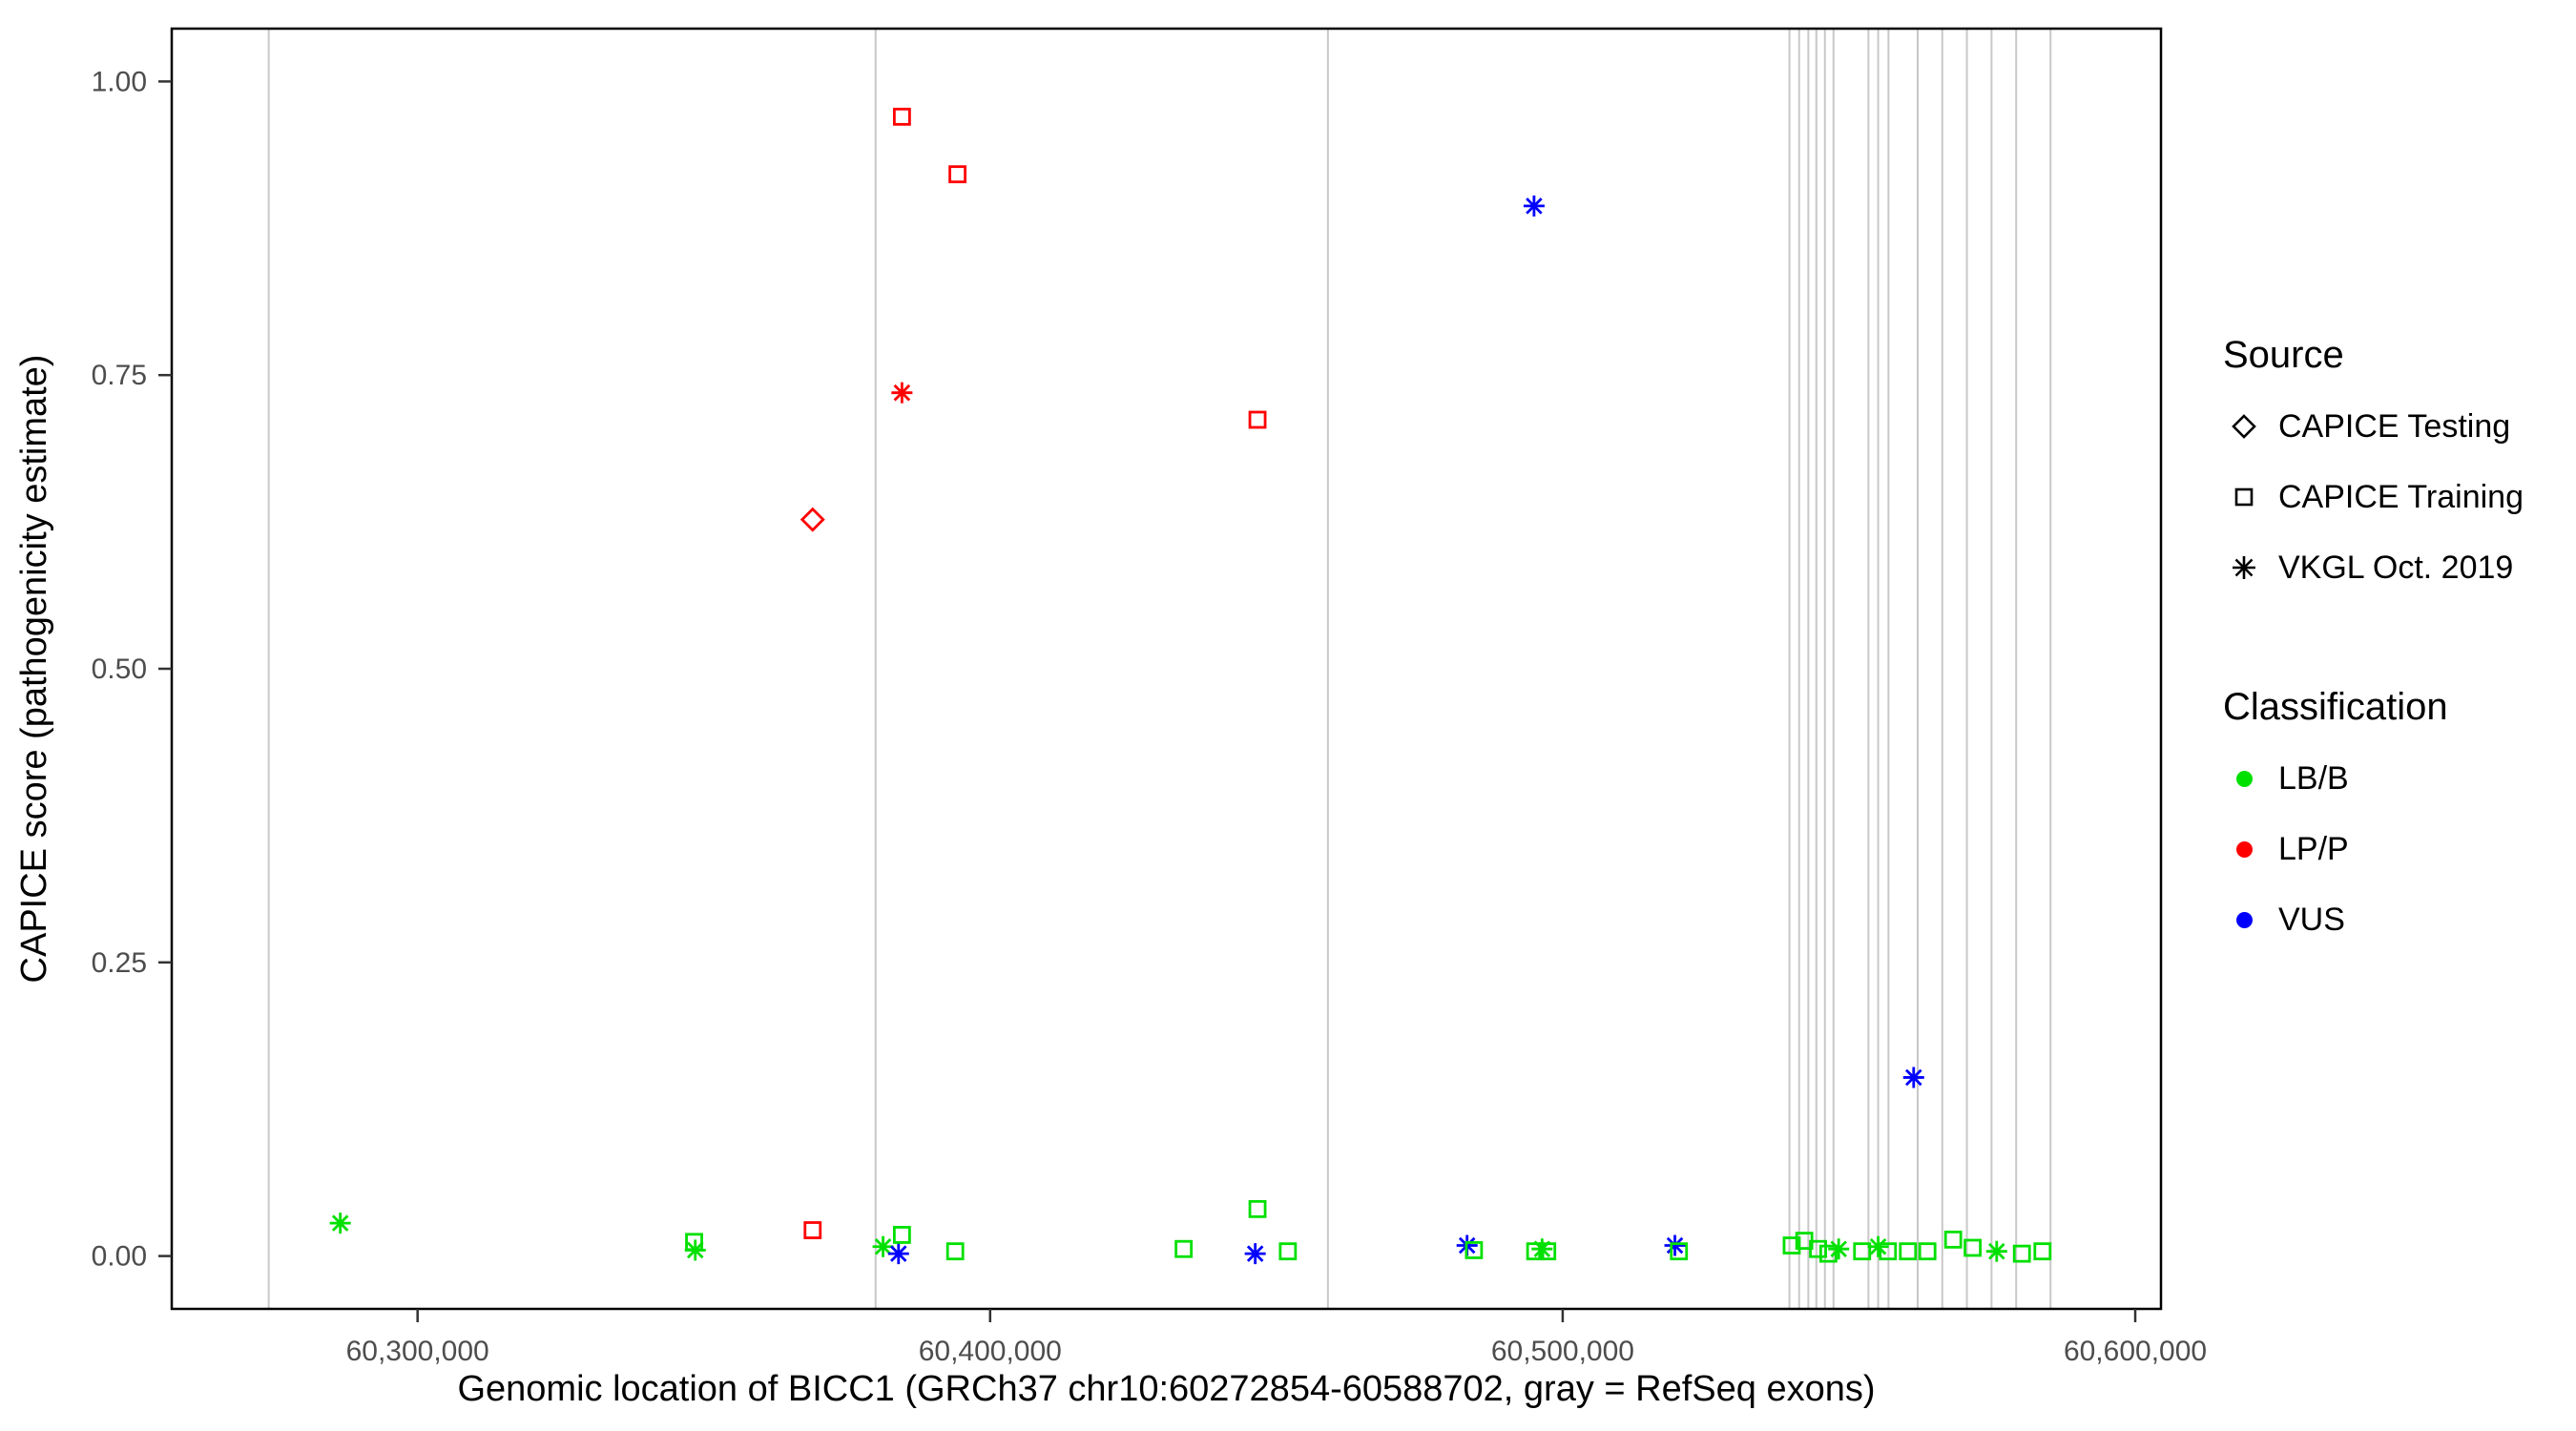 Image resolution: width=2576 pixels, height=1431 pixels. I want to click on legend-classification-label: VUS, so click(2311, 919).